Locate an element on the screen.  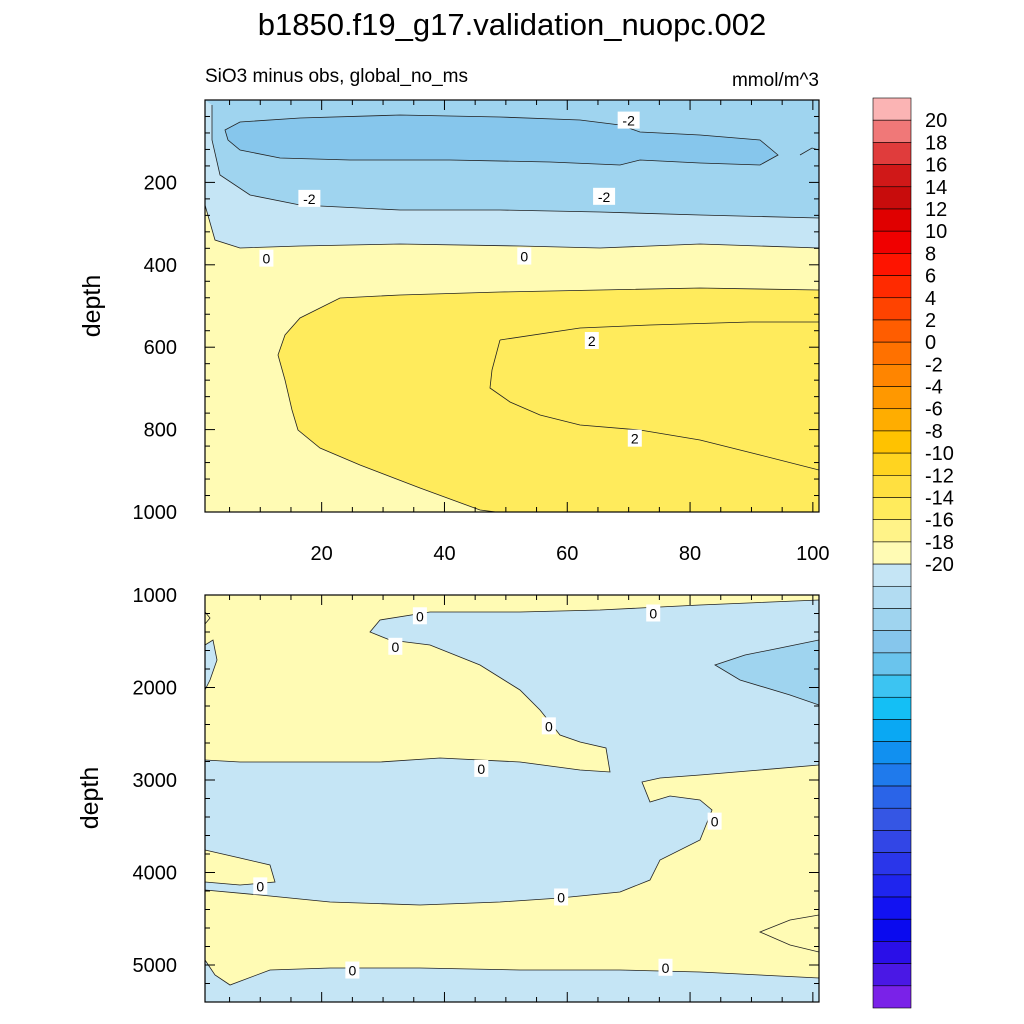
colorbar-label: 18 is located at coordinates (936, 143).